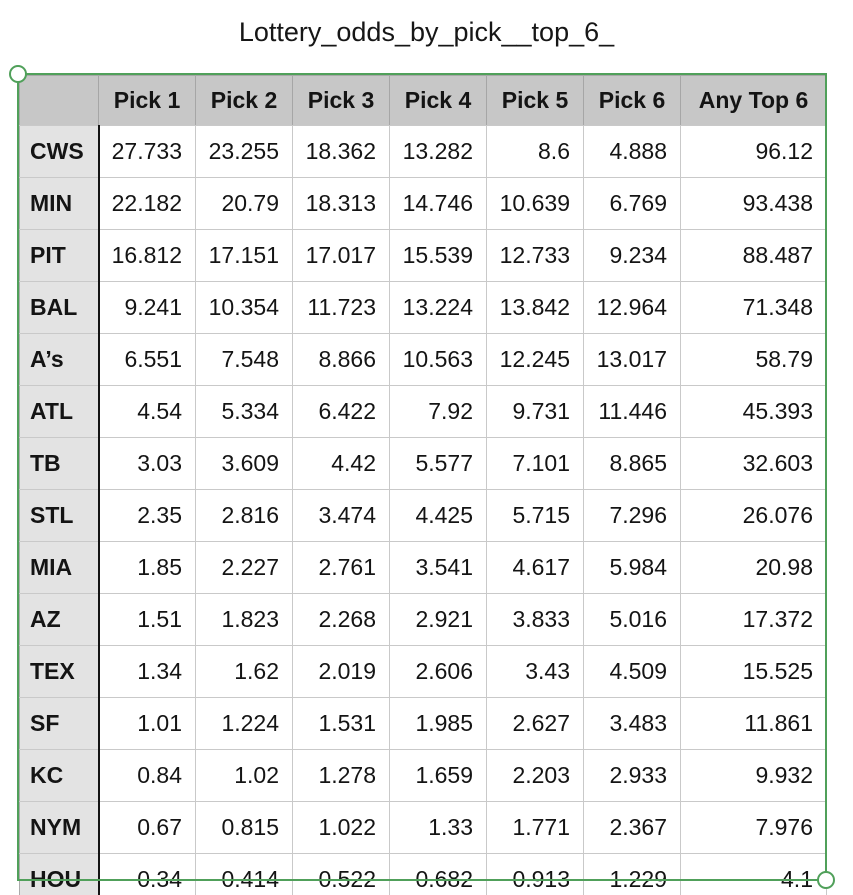  Describe the element at coordinates (535, 151) in the screenshot. I see `data-cell: 8.6` at that location.